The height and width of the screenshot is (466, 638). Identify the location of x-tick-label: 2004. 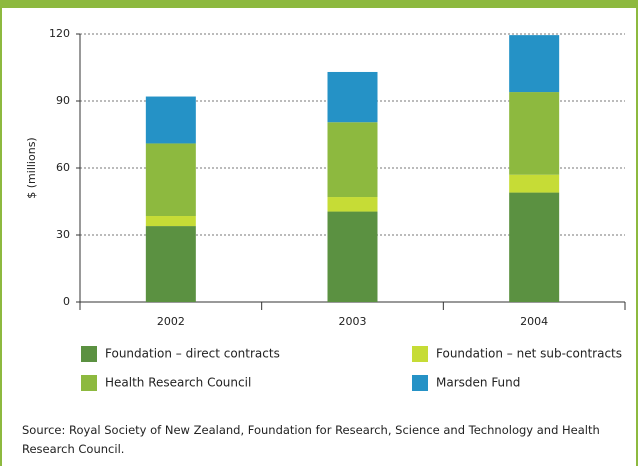
(534, 321).